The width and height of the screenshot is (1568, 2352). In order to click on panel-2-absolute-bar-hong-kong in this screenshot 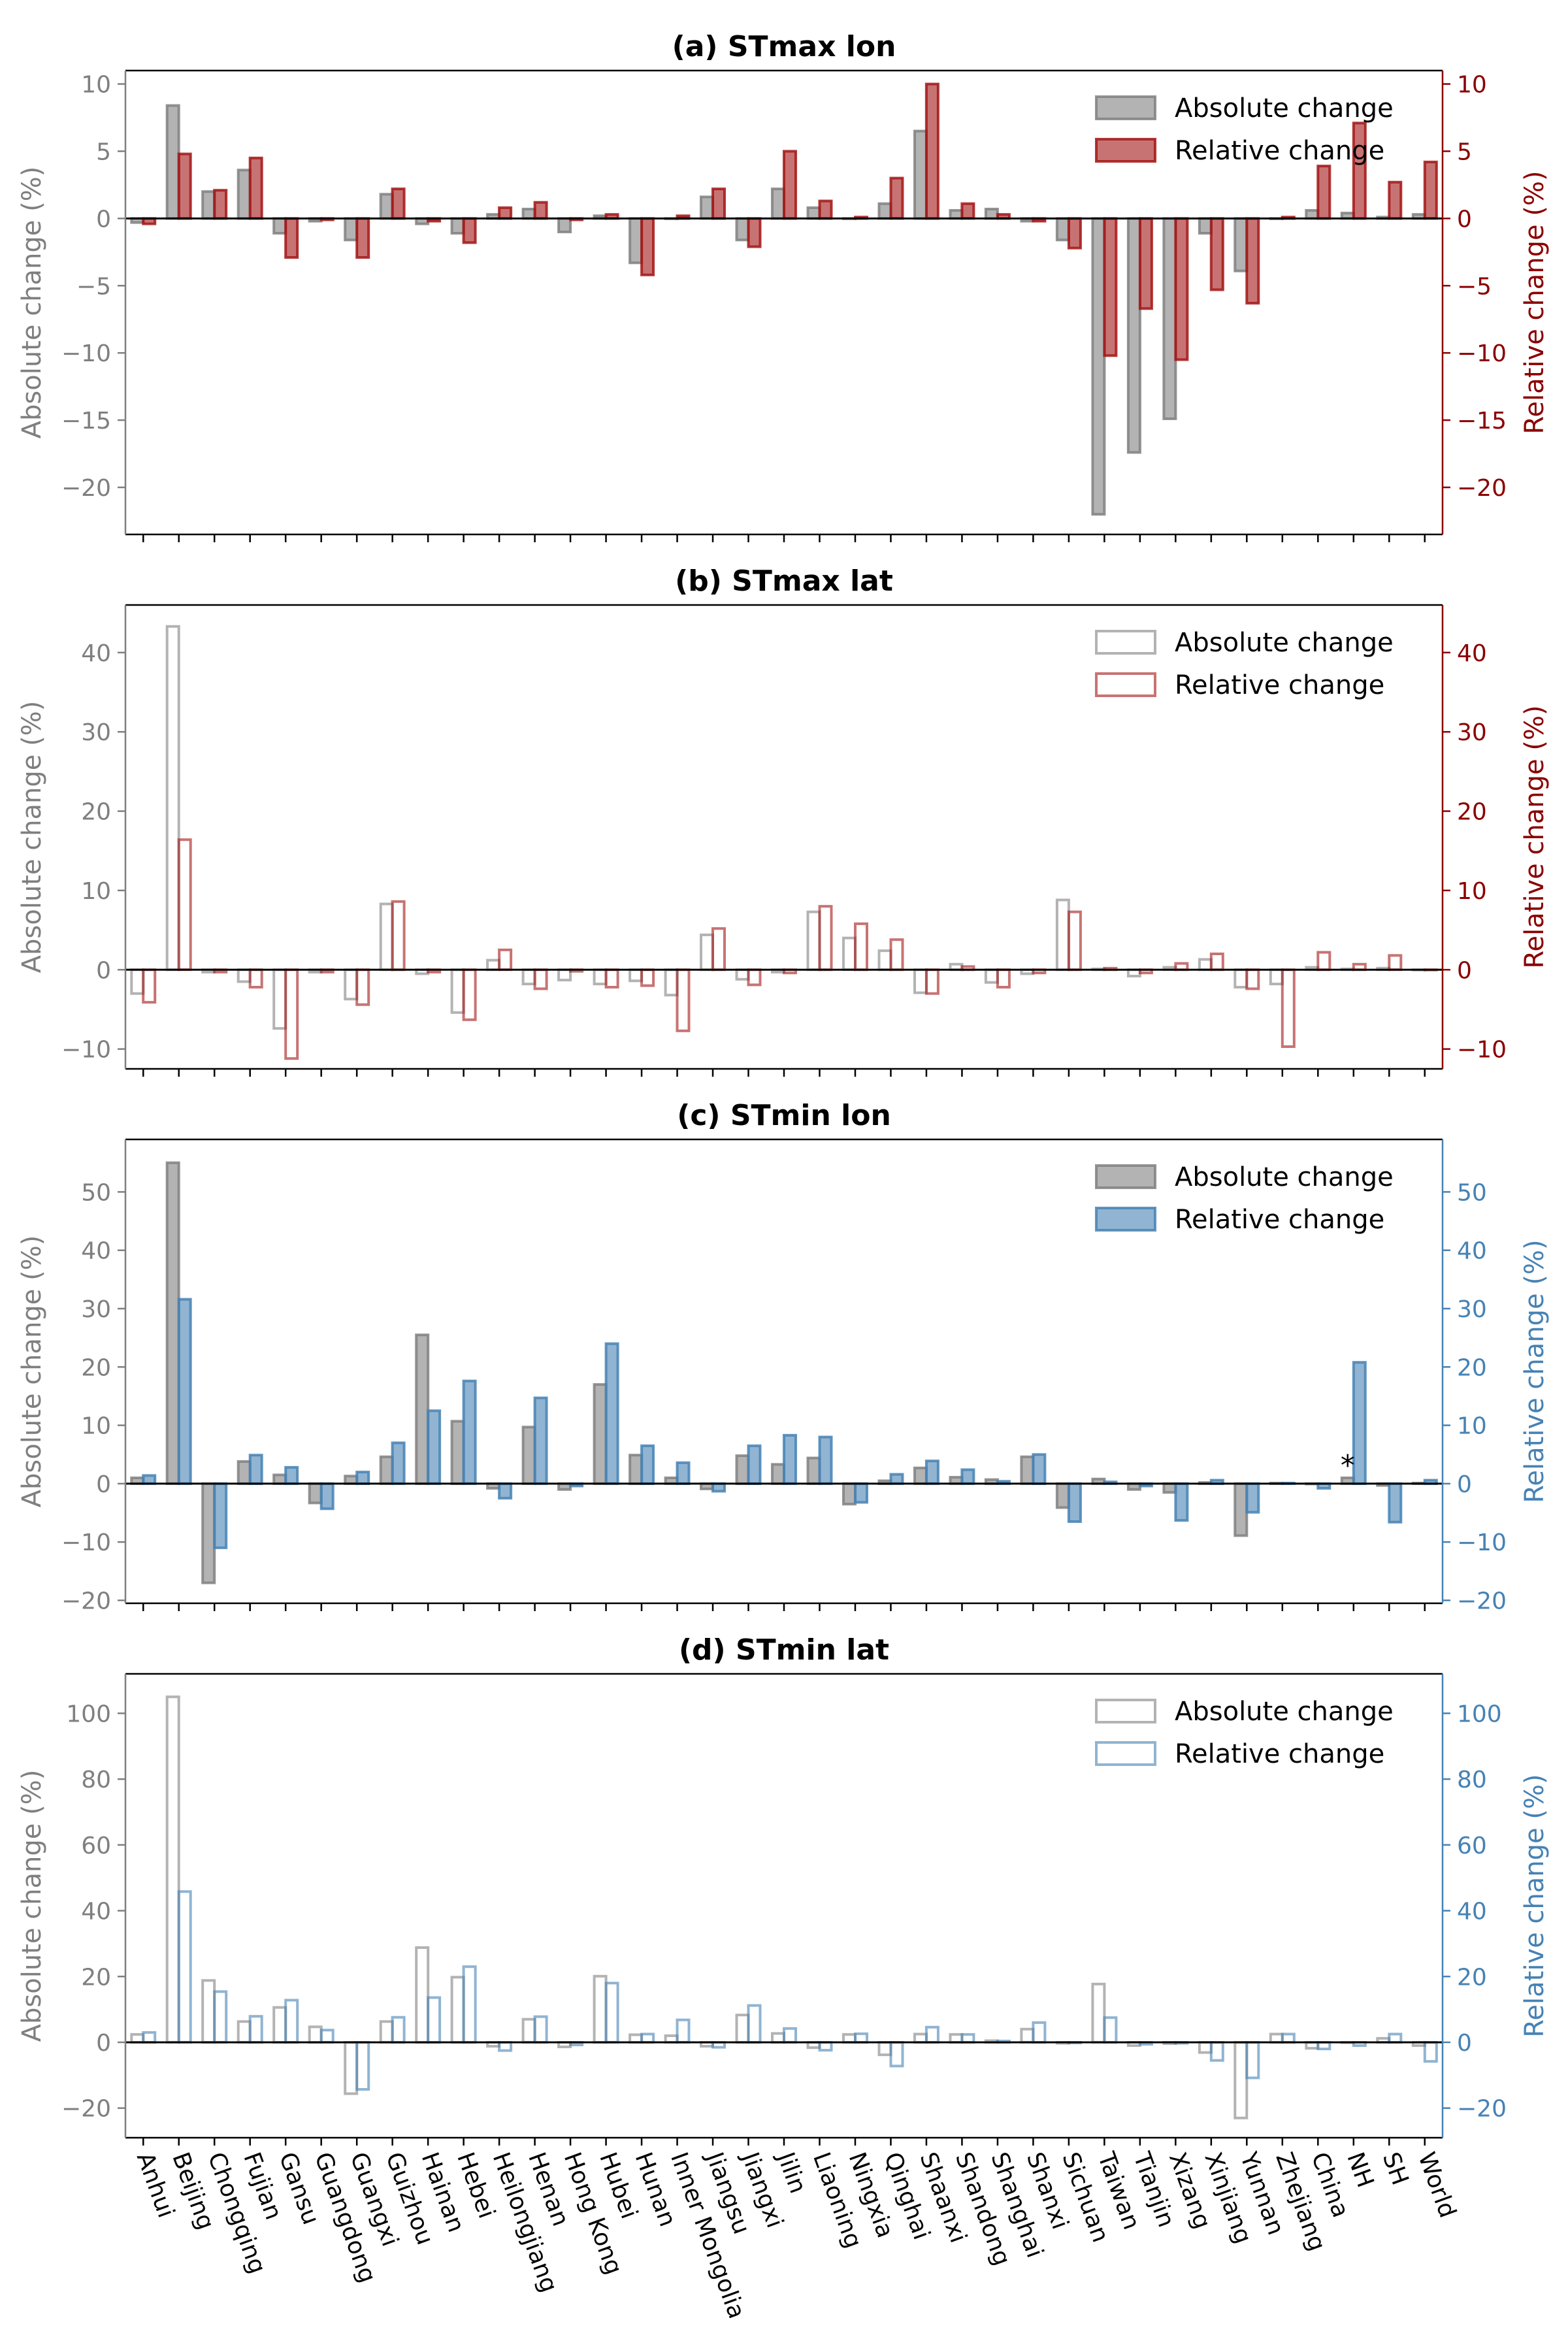, I will do `click(564, 975)`.